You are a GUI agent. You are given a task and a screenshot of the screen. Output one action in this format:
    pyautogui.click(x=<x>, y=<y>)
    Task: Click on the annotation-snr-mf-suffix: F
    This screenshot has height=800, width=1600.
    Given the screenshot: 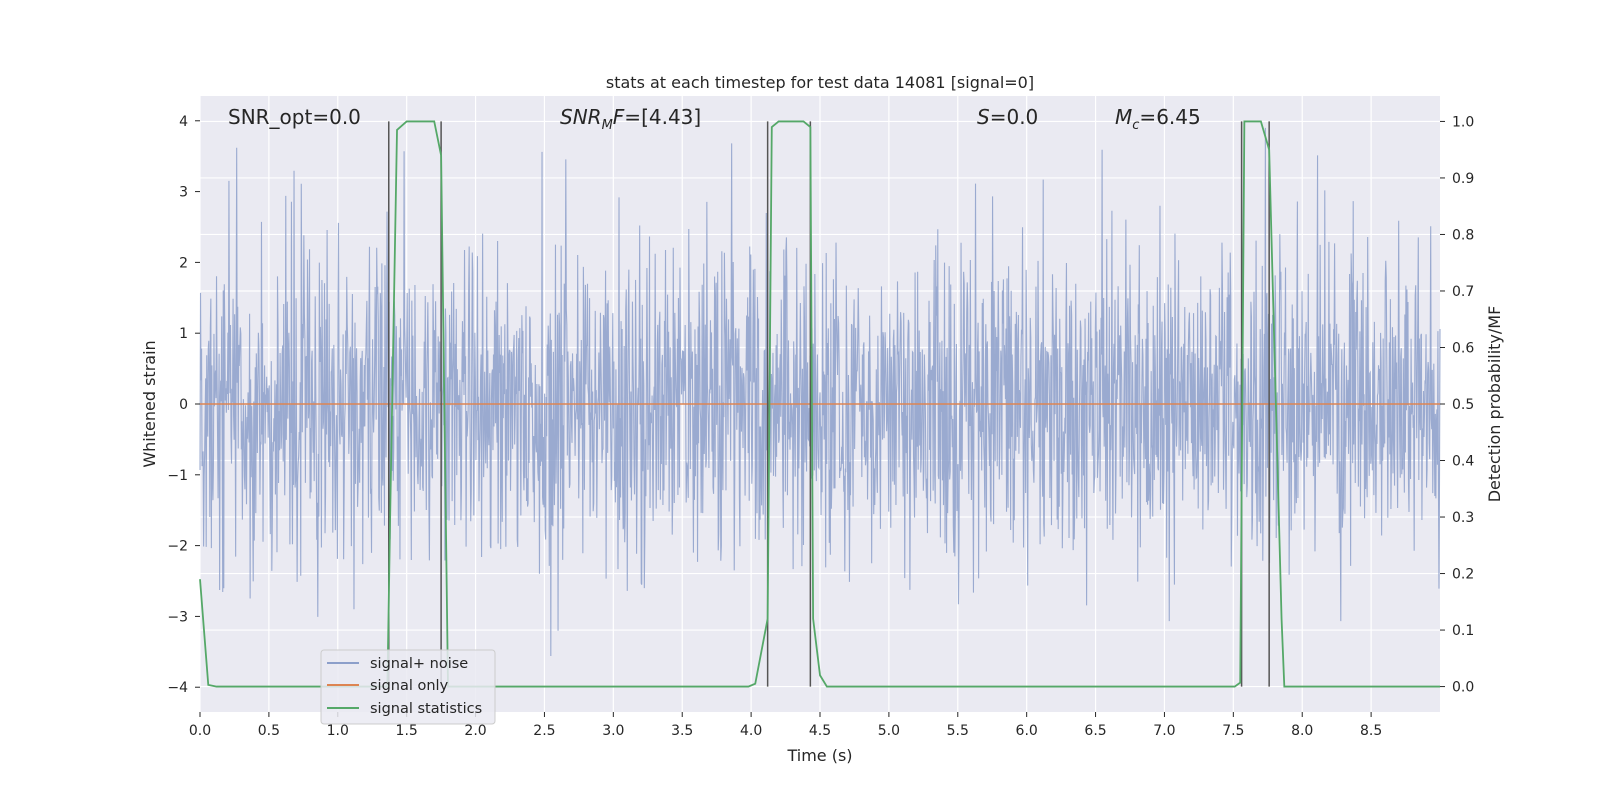 What is the action you would take?
    pyautogui.click(x=619, y=117)
    